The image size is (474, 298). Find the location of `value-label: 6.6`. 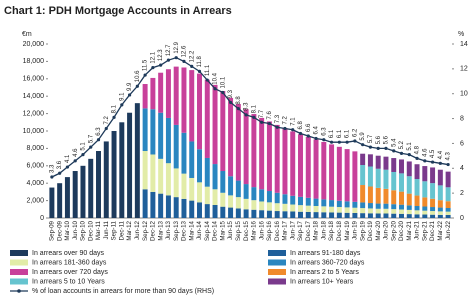

value-label: 6.6 is located at coordinates (309, 127).